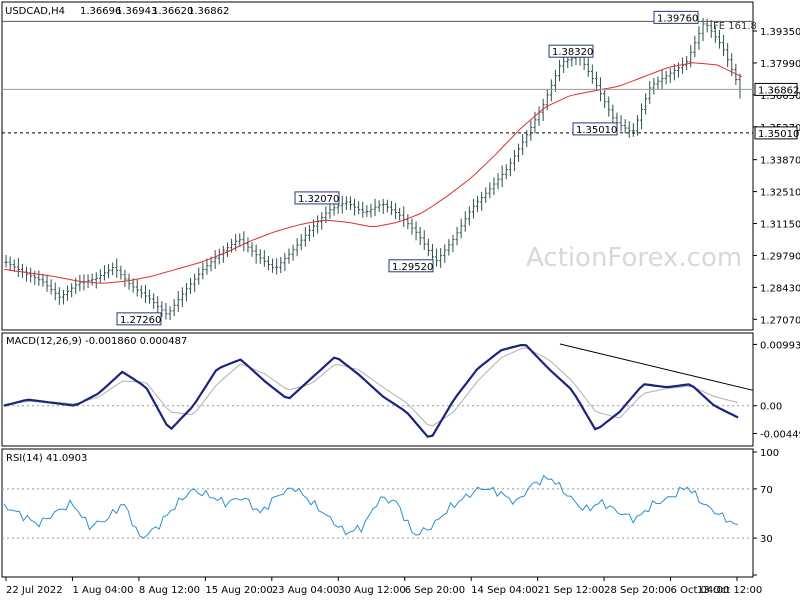 This screenshot has width=800, height=600. I want to click on current-price-badge: 1.36862, so click(778, 90).